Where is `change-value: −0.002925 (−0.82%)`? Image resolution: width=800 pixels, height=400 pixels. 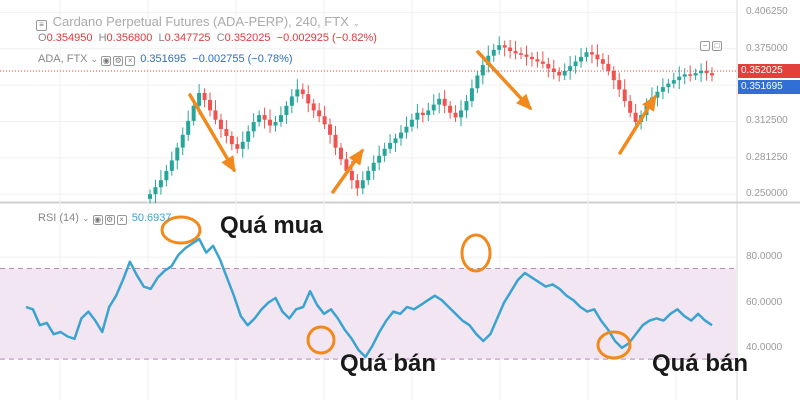
change-value: −0.002925 (−0.82%) is located at coordinates (326, 38).